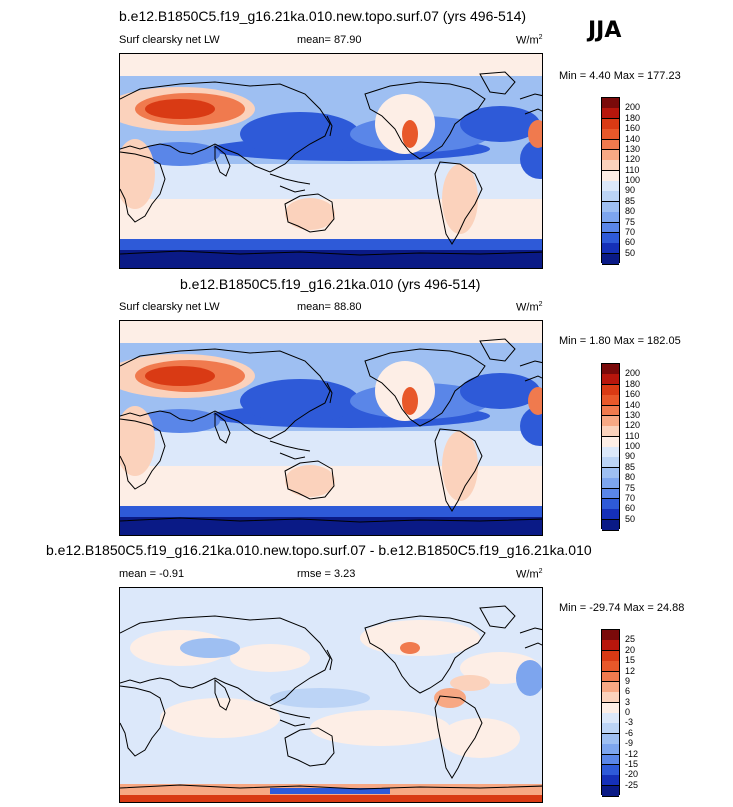 This screenshot has width=733, height=807. Describe the element at coordinates (633, 117) in the screenshot. I see `colorbar-tick-label: 180` at that location.